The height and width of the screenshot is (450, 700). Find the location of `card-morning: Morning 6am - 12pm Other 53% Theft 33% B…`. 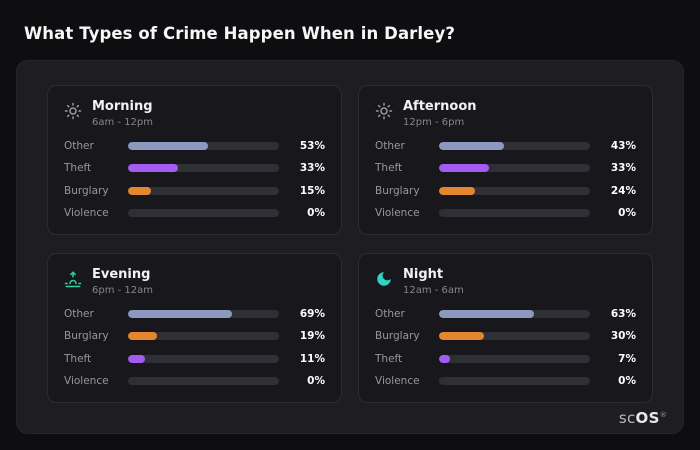

card-morning: Morning 6am - 12pm Other 53% Theft 33% B… is located at coordinates (194, 160).